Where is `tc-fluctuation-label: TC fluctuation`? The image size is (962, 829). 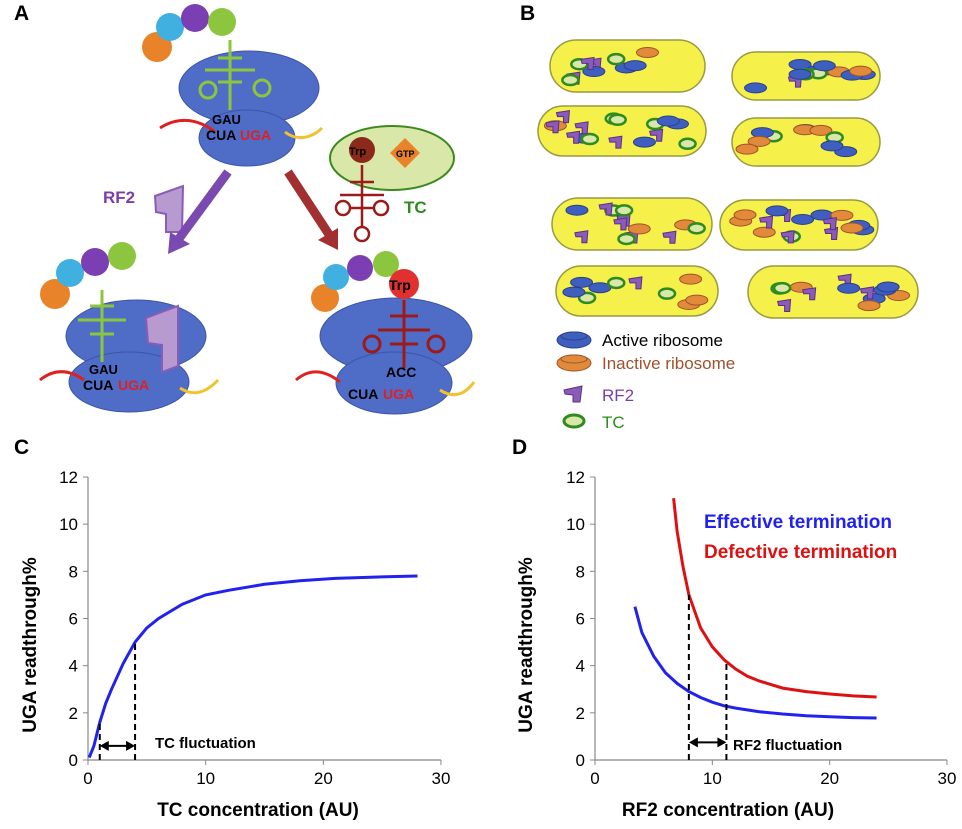 tc-fluctuation-label: TC fluctuation is located at coordinates (205, 743).